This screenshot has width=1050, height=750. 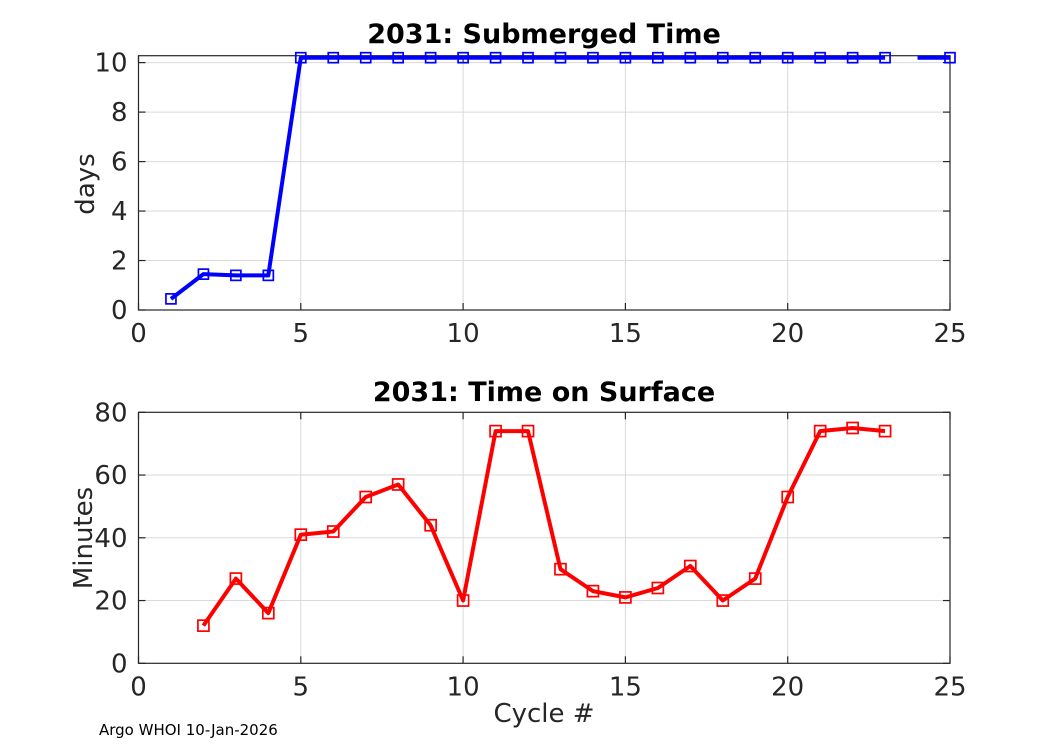 What do you see at coordinates (110, 476) in the screenshot?
I see `y-tick-label: 60` at bounding box center [110, 476].